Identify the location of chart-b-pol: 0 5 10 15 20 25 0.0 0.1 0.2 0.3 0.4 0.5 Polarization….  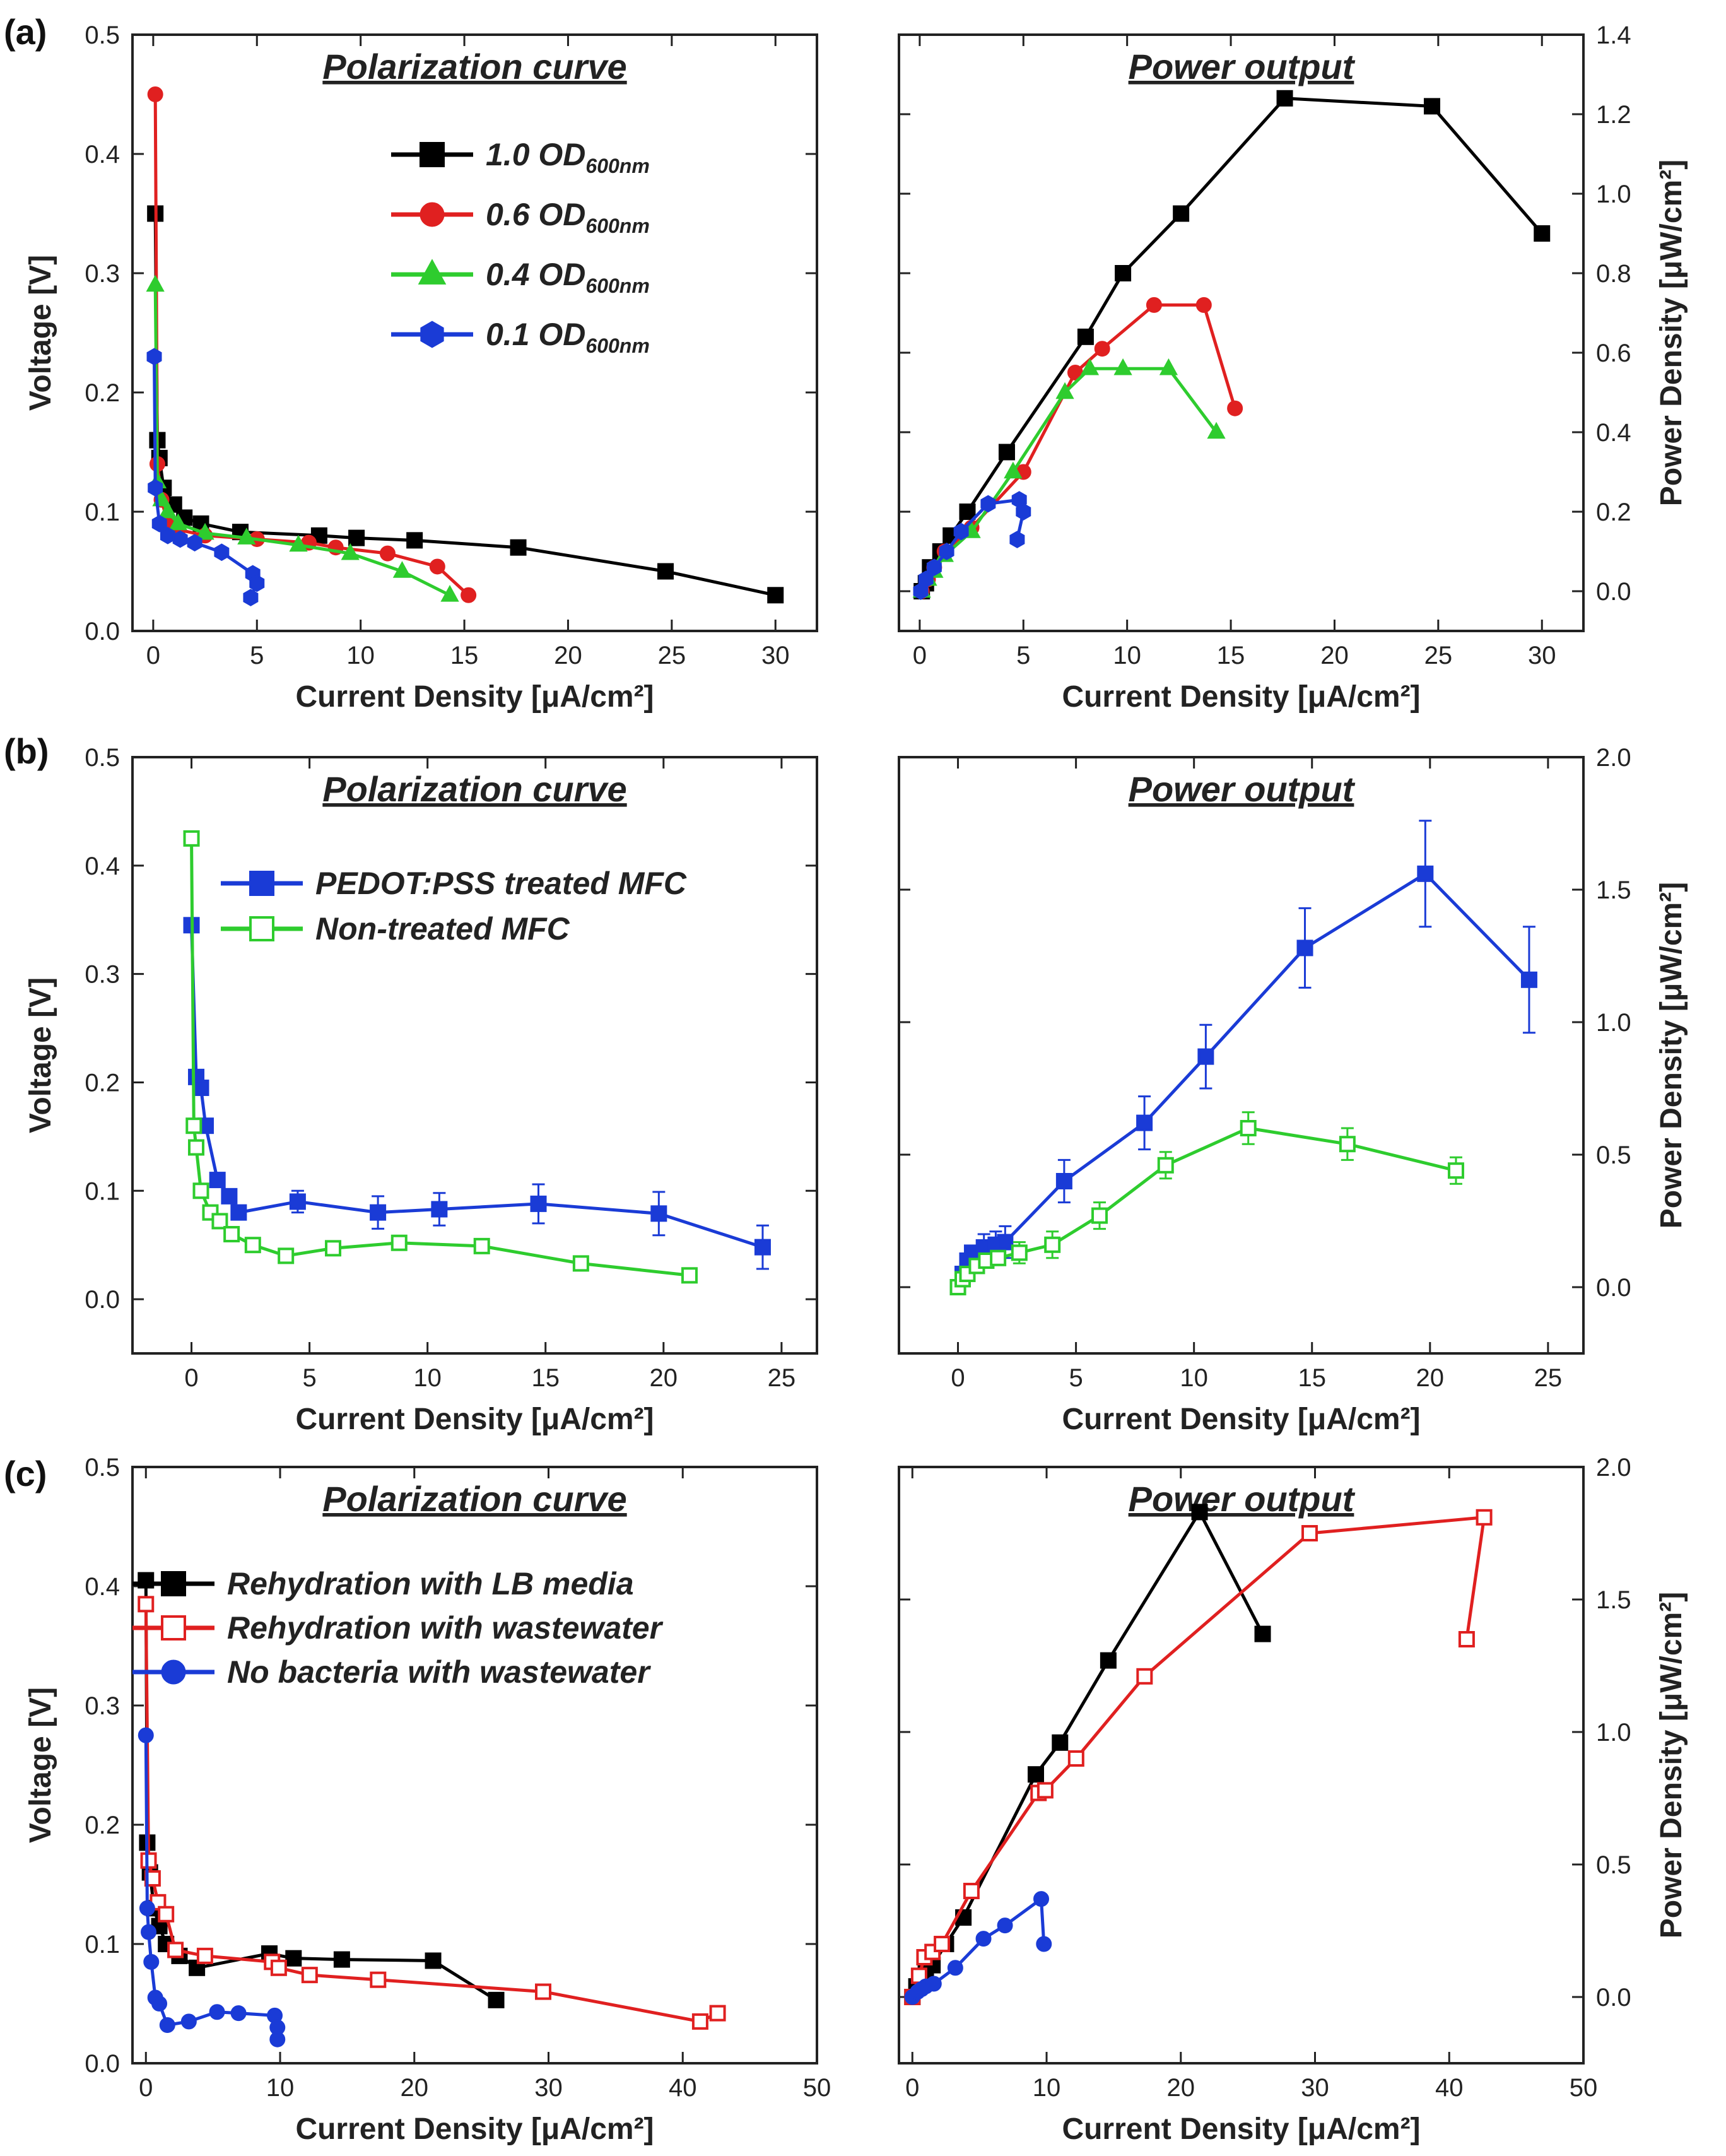
(421, 1090).